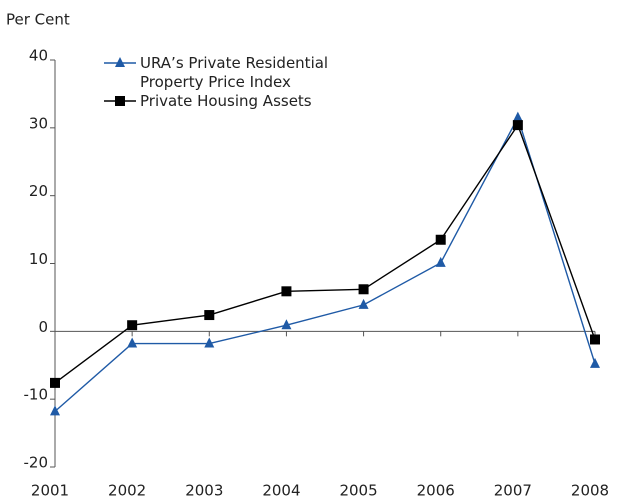  What do you see at coordinates (43, 327) in the screenshot?
I see `y-tick-label: 0` at bounding box center [43, 327].